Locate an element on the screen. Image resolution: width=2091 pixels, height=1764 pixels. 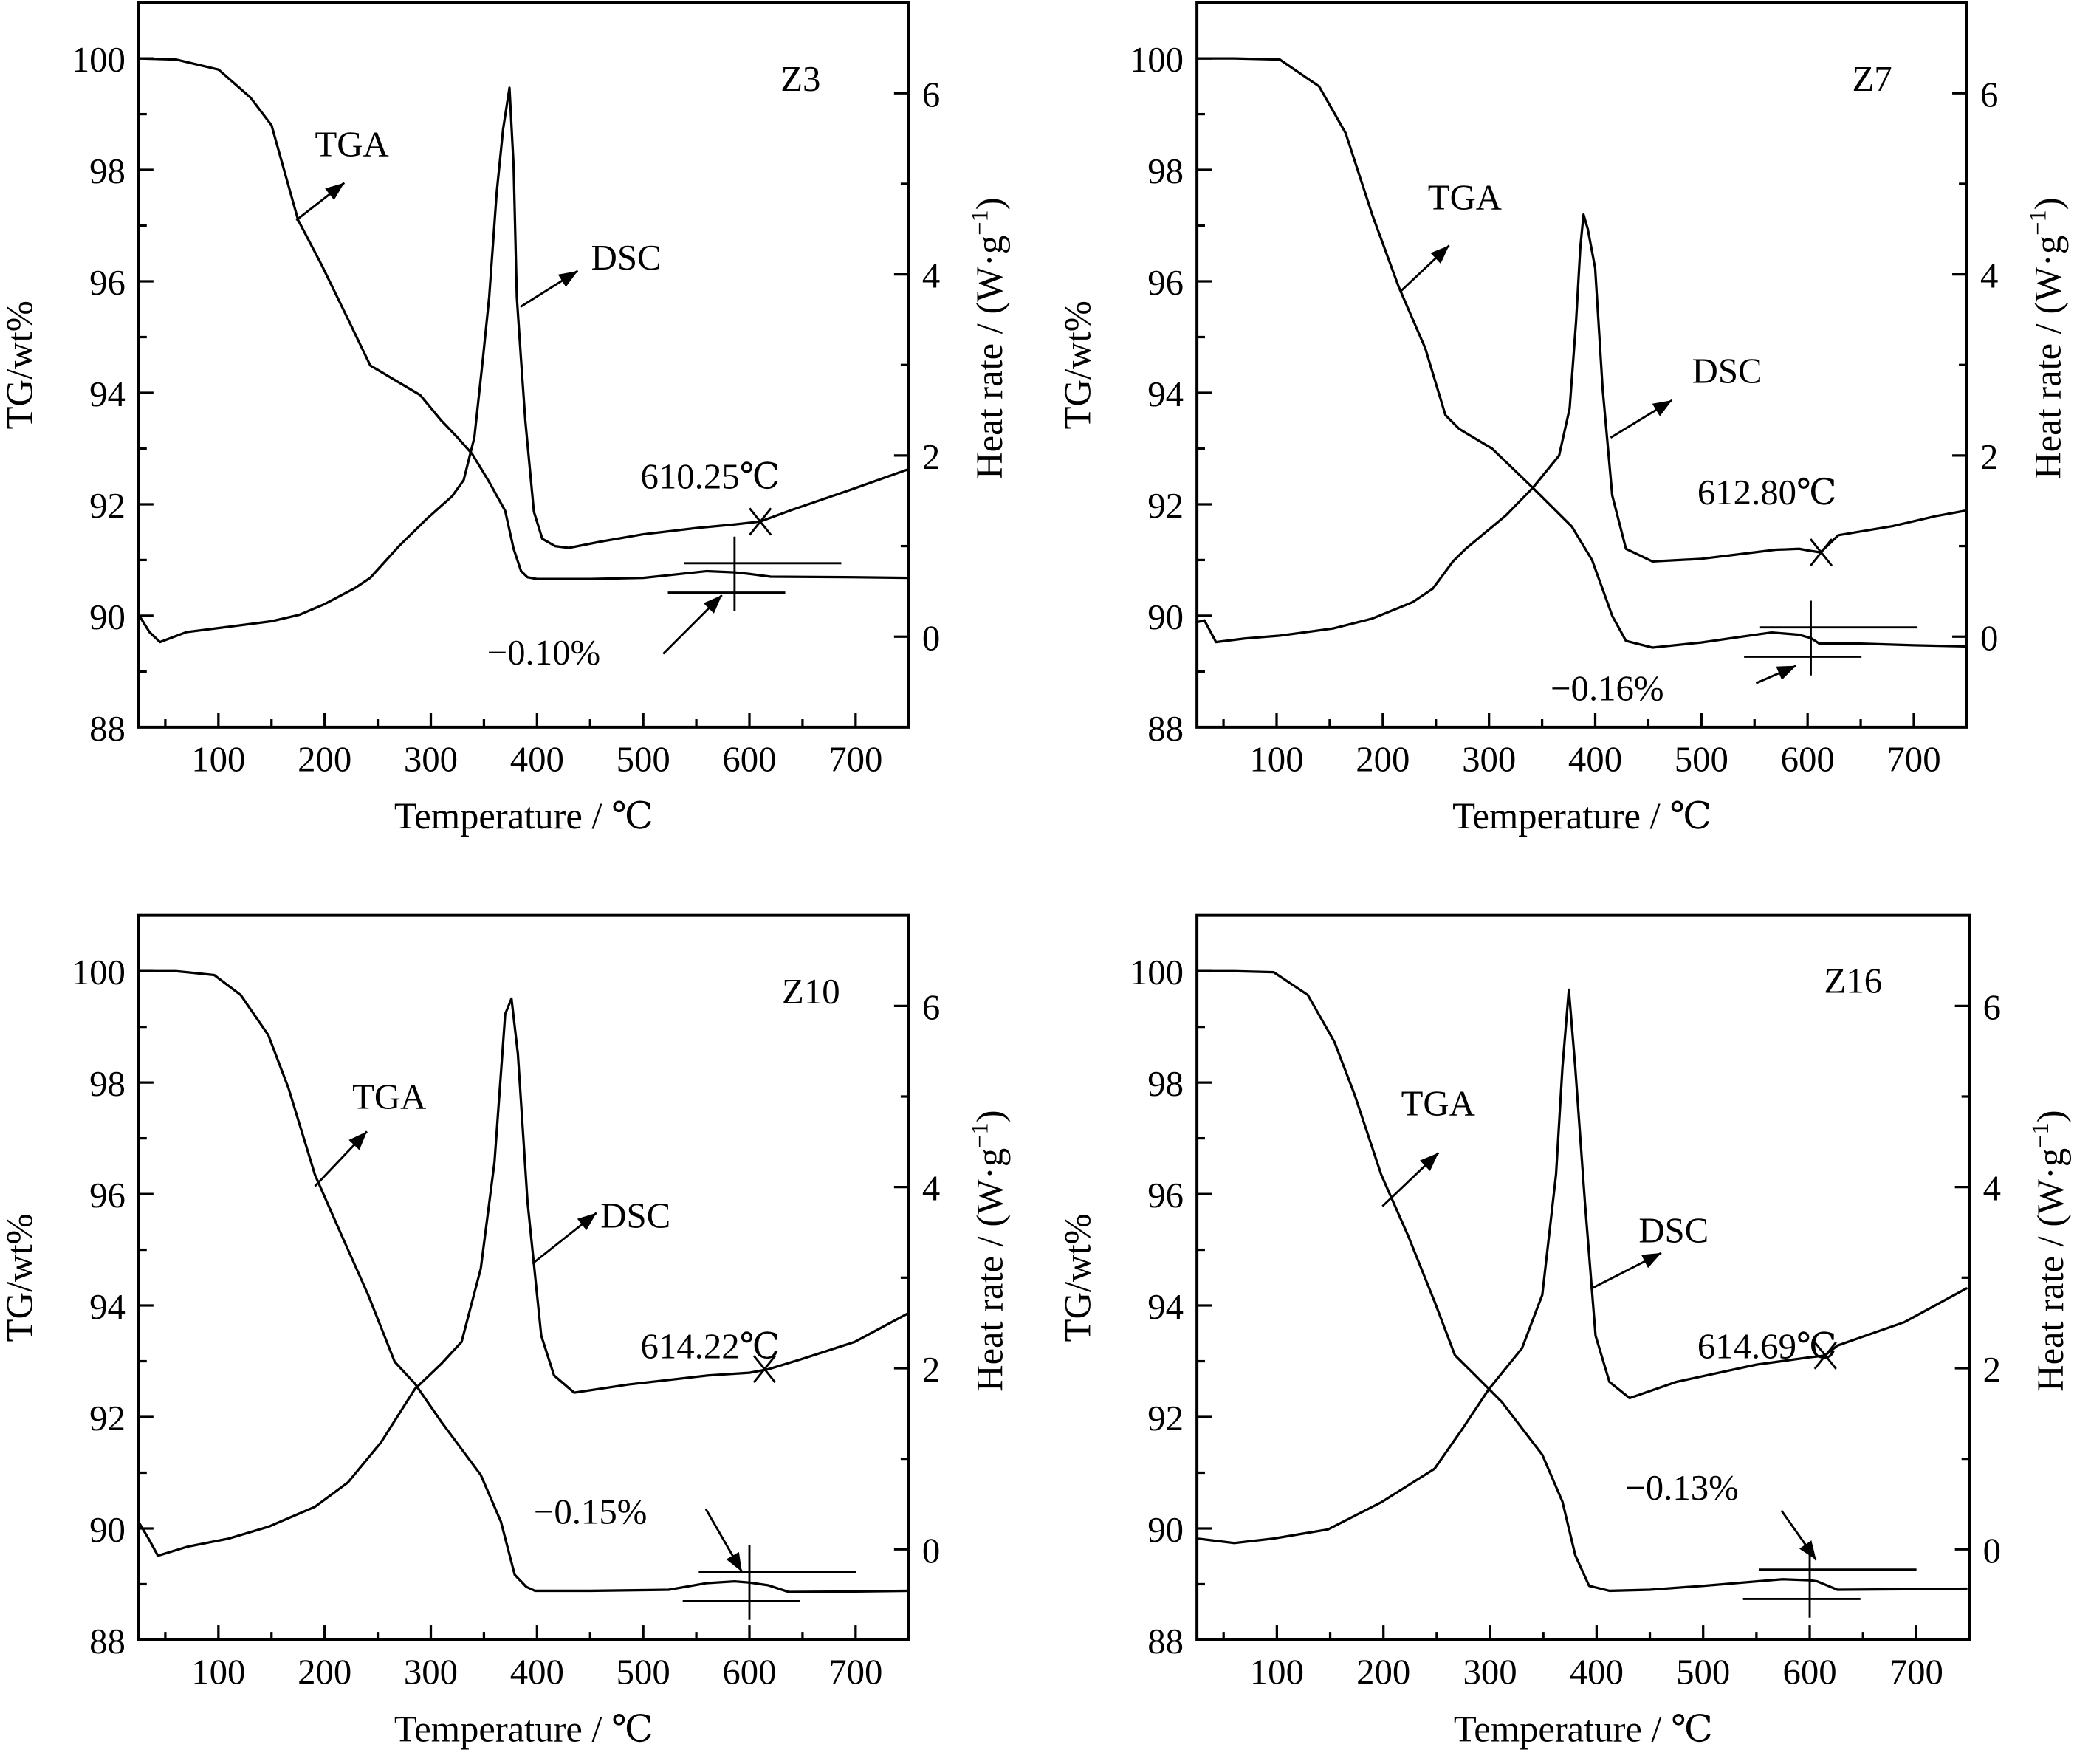
onset-temperature-label: 614.22℃ is located at coordinates (710, 1347).